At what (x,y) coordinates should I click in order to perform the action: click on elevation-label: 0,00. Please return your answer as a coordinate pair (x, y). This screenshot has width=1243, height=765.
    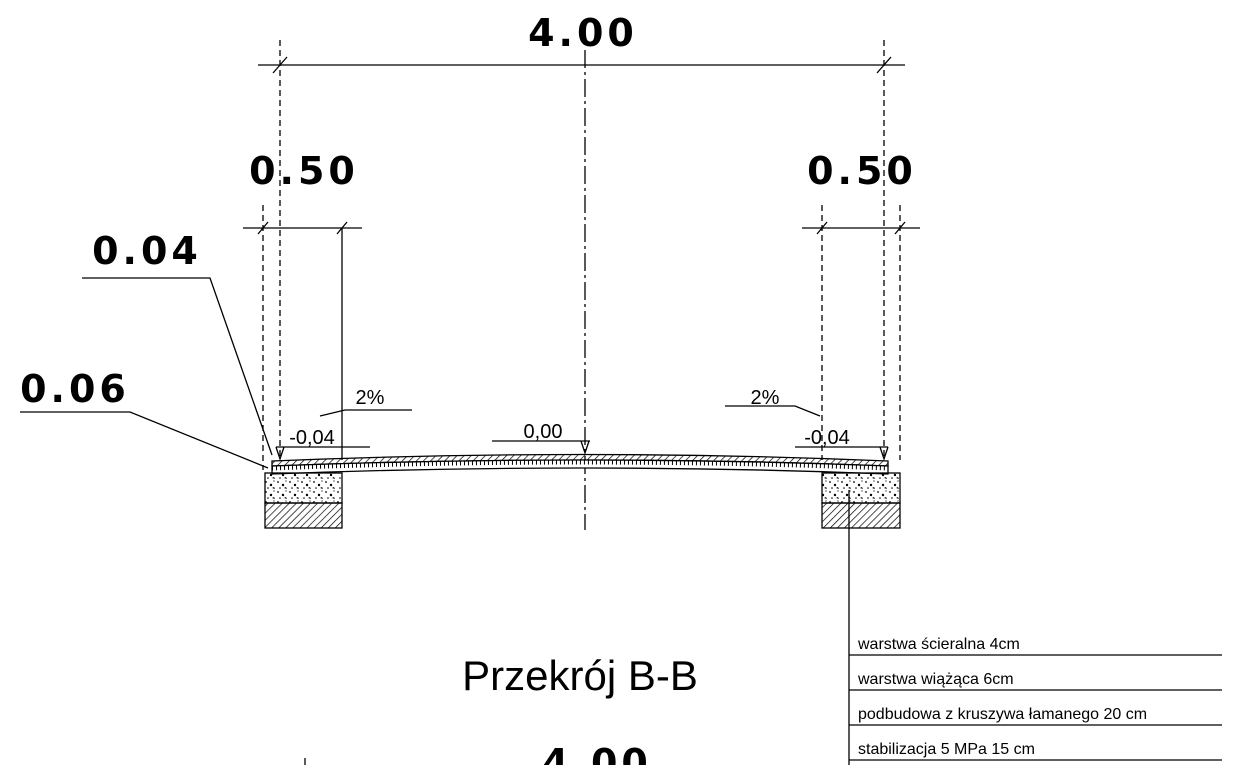
    Looking at the image, I should click on (543, 432).